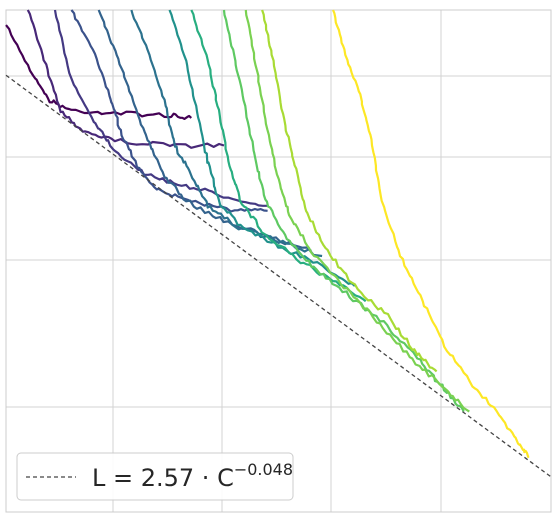  I want to click on legend-box, so click(155, 476).